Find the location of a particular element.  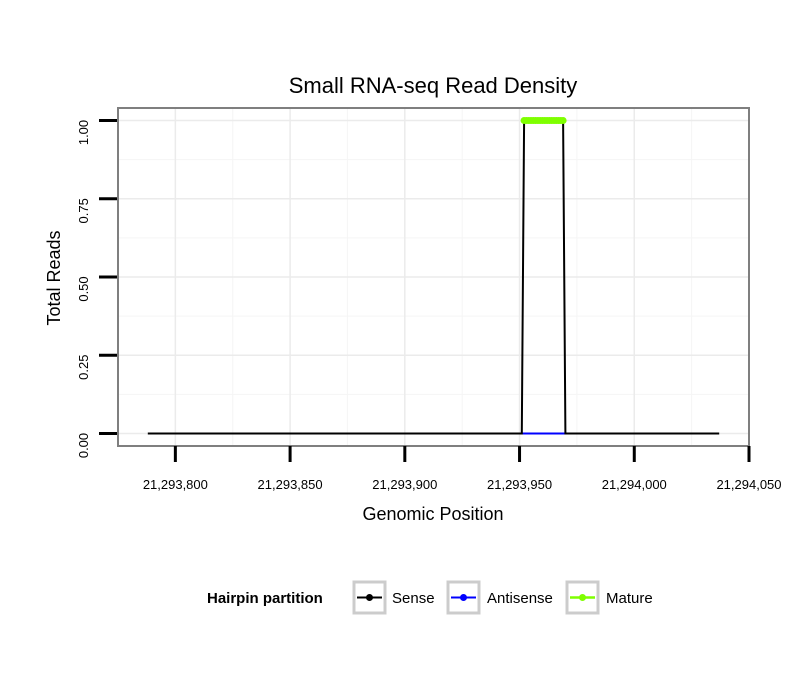

legend-key-antisense is located at coordinates (463, 597).